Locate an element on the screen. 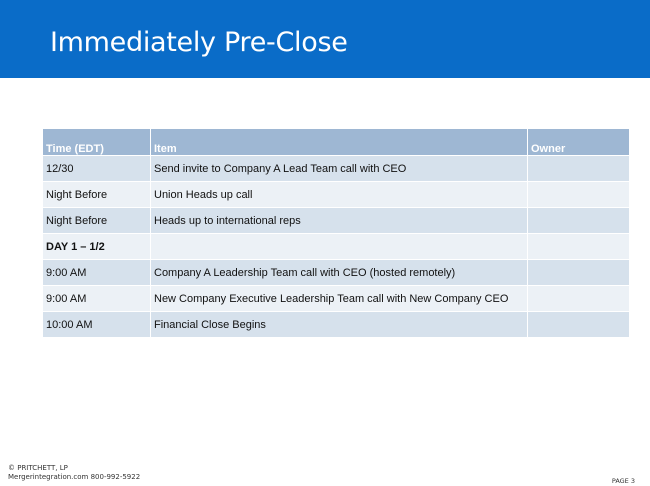 This screenshot has width=650, height=486. cell-item: Union Heads up call is located at coordinates (339, 194).